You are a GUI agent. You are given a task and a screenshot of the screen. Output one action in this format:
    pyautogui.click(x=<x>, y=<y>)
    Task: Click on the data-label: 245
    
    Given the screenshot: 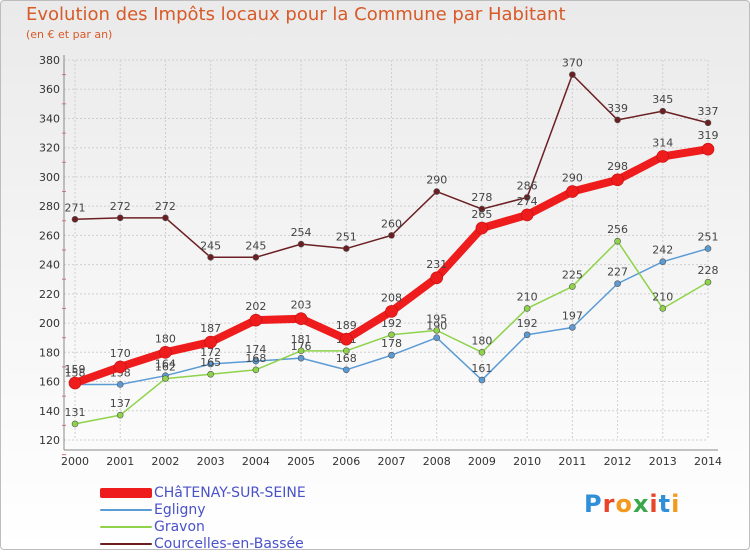 What is the action you would take?
    pyautogui.click(x=255, y=245)
    